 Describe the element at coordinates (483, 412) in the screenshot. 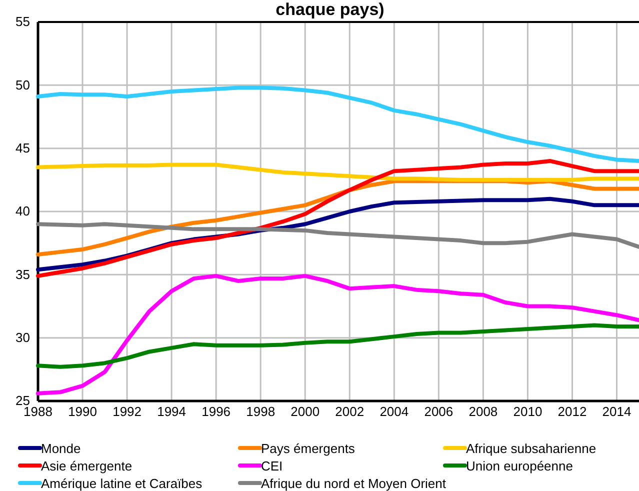

I see `x-tick-label: 2008` at that location.